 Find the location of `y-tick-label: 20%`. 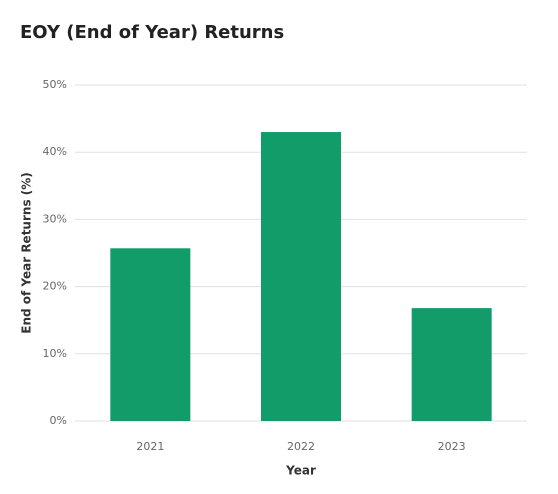

y-tick-label: 20% is located at coordinates (55, 286).